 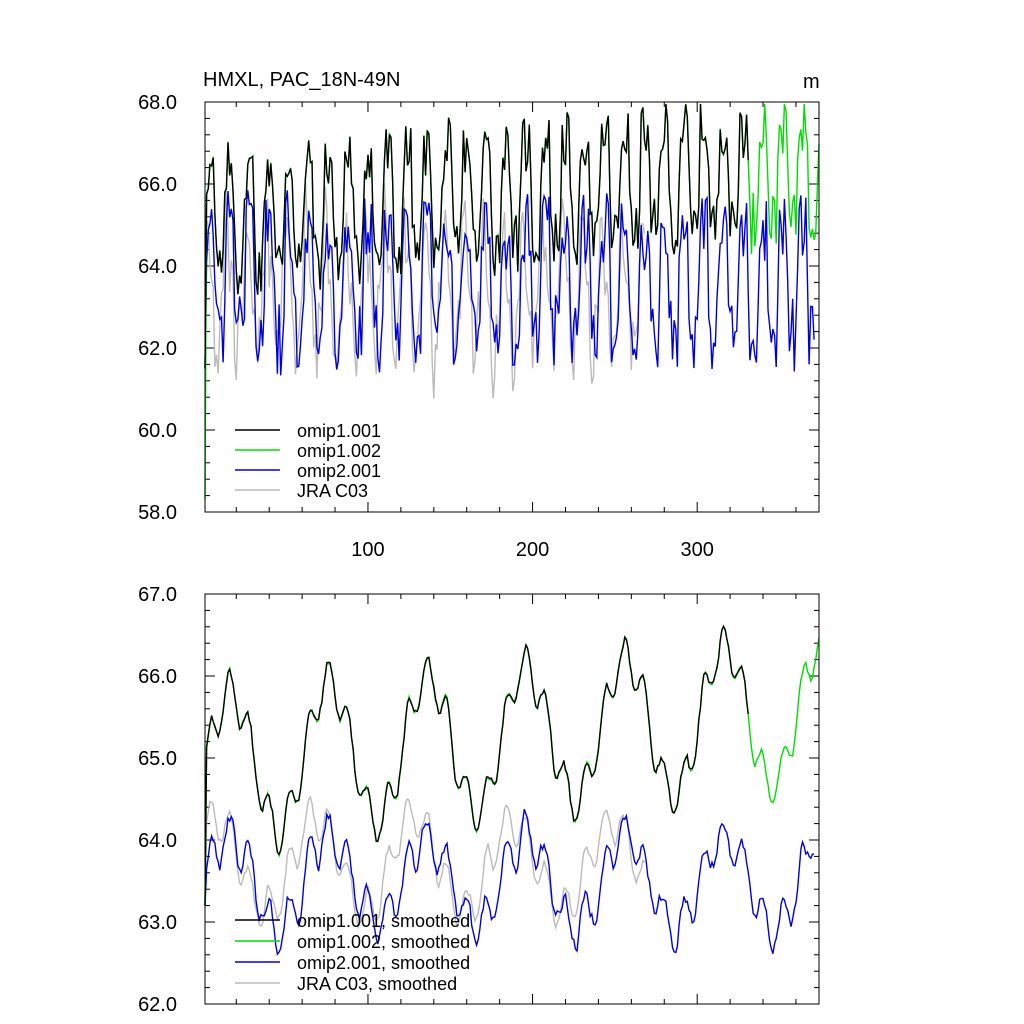 I want to click on series-line-omip2-001-smoothed, so click(x=509, y=882).